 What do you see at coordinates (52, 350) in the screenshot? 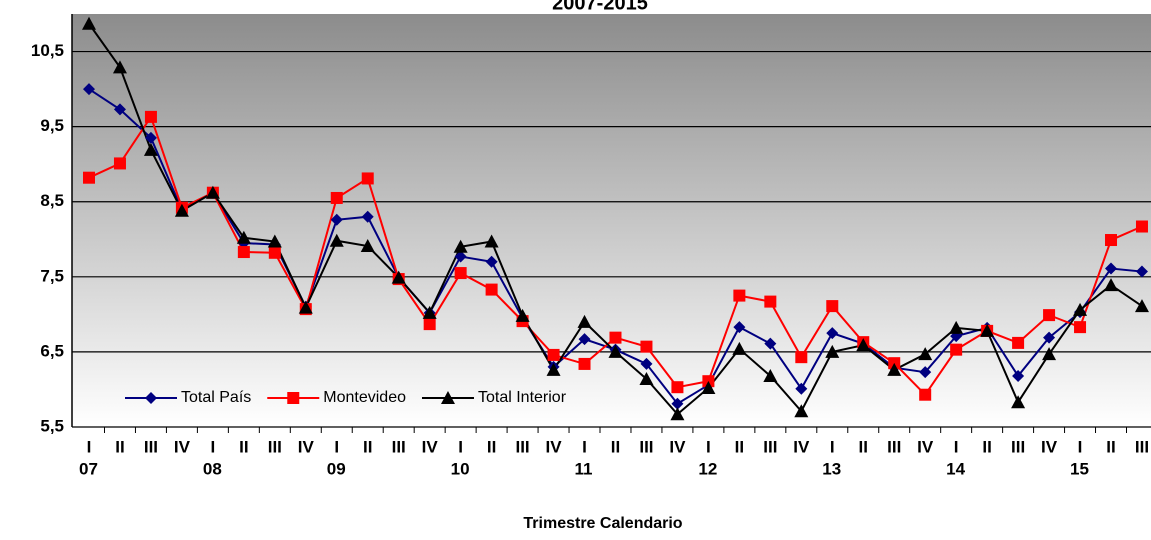
I see `y-tick-label: 6,5` at bounding box center [52, 350].